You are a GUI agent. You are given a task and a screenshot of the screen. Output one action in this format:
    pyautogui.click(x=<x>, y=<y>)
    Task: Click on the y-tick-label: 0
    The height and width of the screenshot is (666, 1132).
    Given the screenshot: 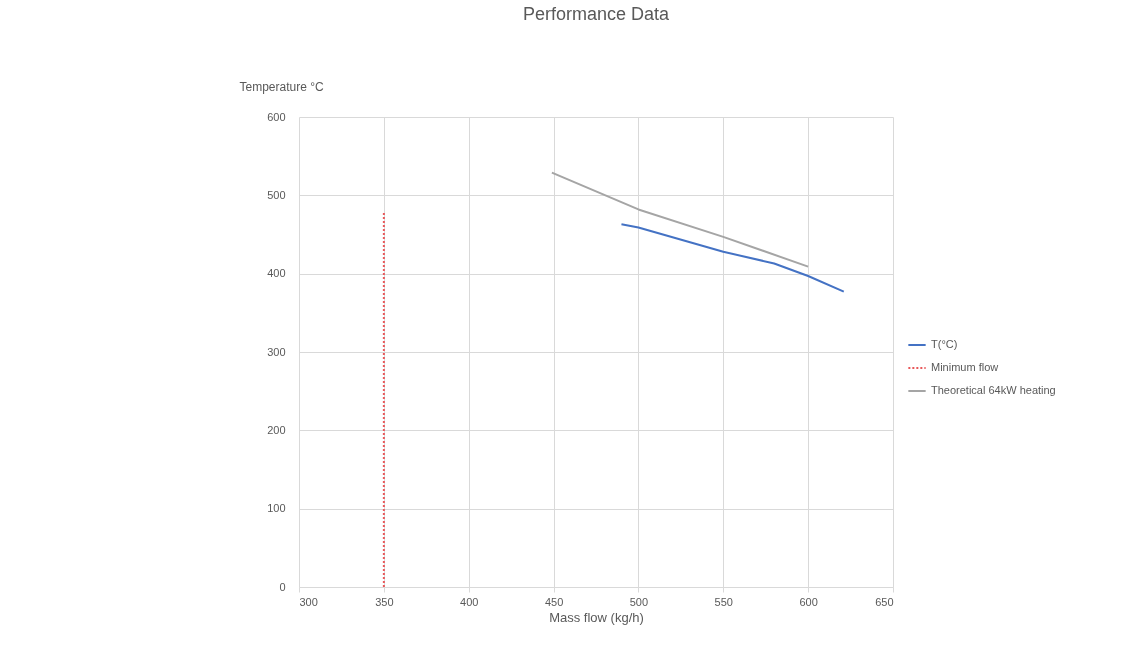 What is the action you would take?
    pyautogui.click(x=282, y=586)
    